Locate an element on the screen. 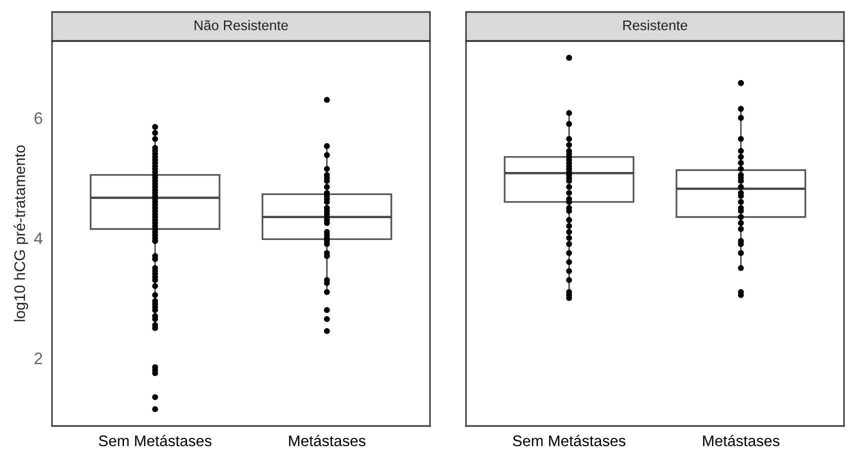 This screenshot has width=861, height=459. chart-title: Não Resistente is located at coordinates (241, 25).